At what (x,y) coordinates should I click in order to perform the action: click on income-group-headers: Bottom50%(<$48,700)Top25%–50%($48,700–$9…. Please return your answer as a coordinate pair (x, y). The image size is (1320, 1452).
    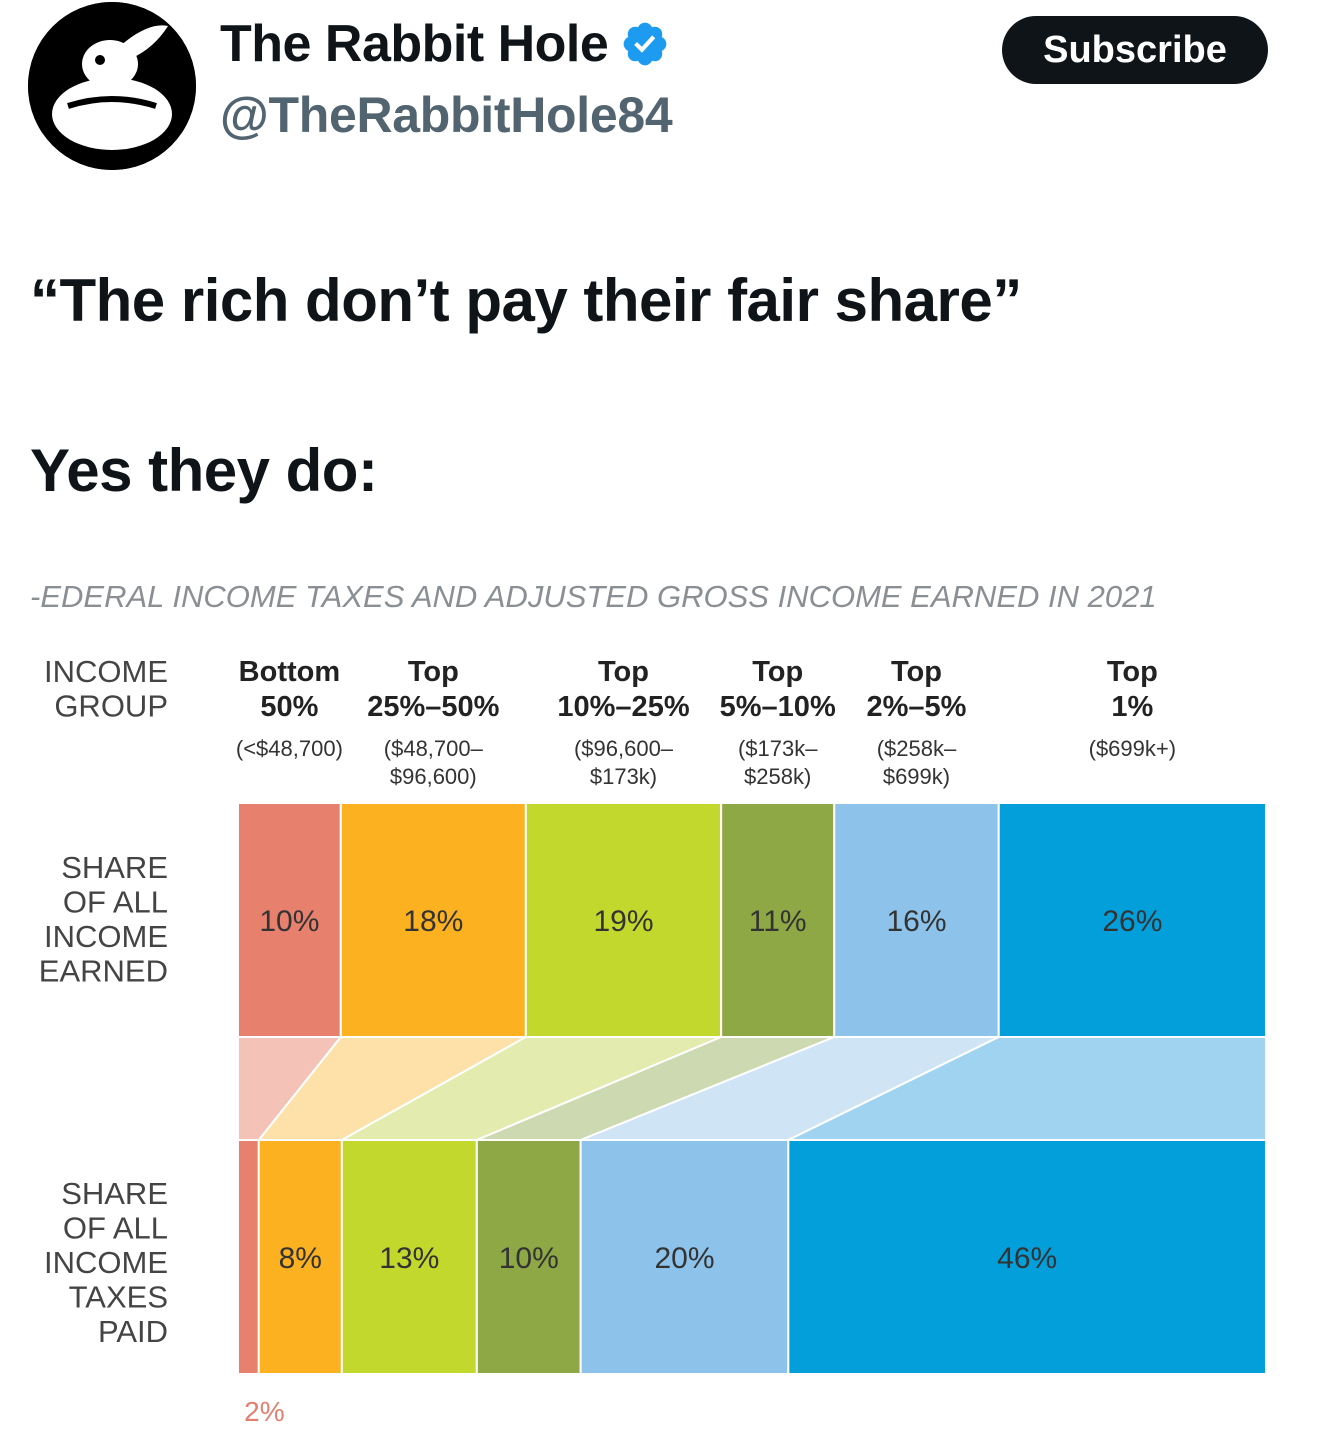
    Looking at the image, I should click on (706, 722).